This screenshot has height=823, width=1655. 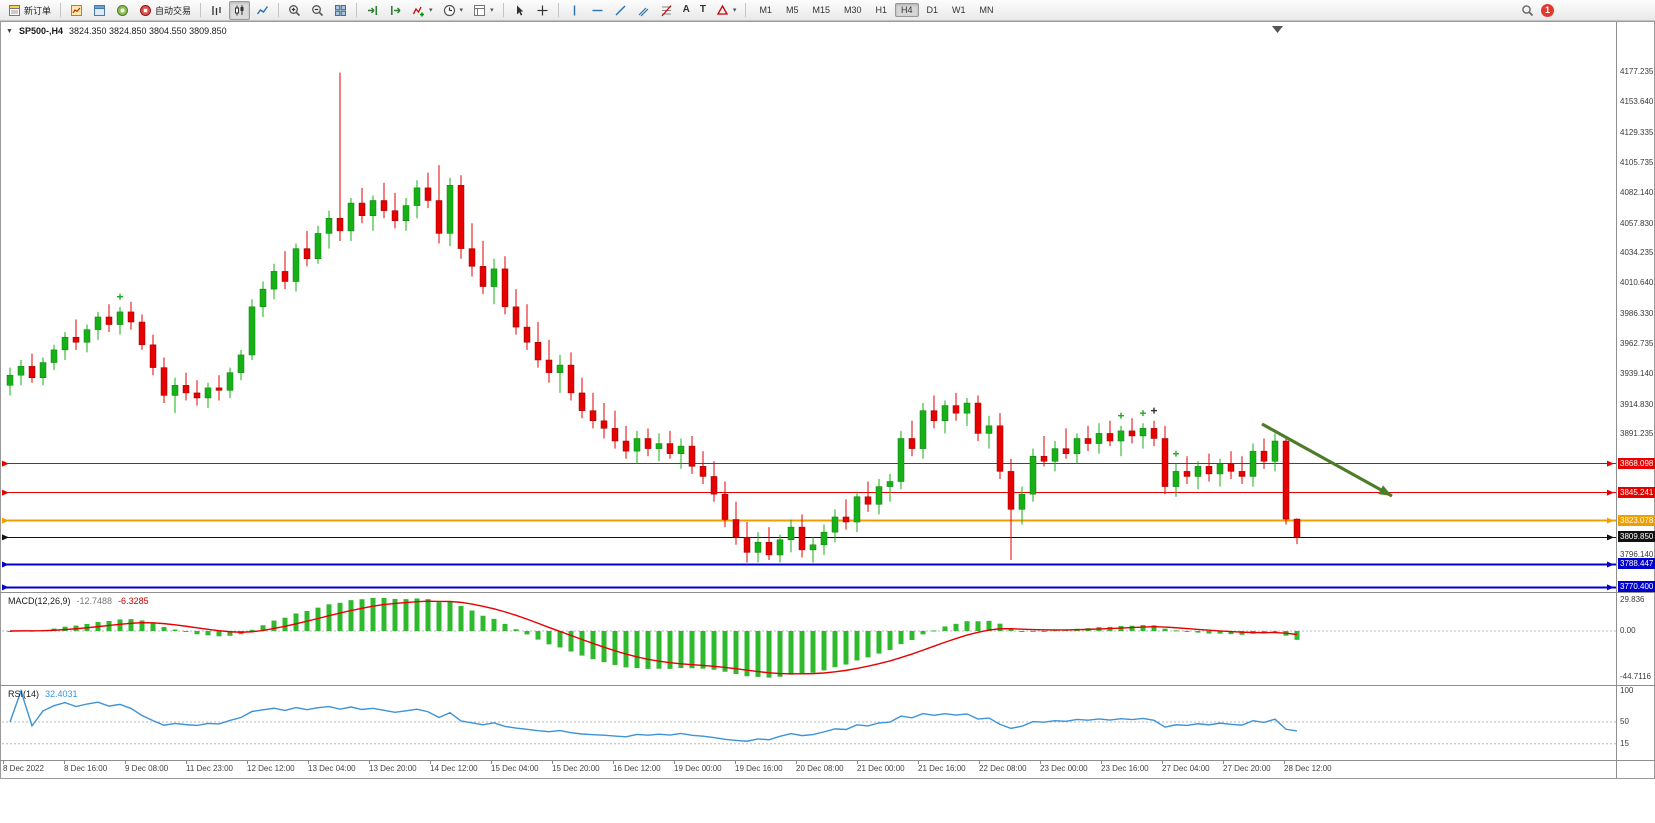 What do you see at coordinates (792, 10) in the screenshot?
I see `timeframe-m5: M5` at bounding box center [792, 10].